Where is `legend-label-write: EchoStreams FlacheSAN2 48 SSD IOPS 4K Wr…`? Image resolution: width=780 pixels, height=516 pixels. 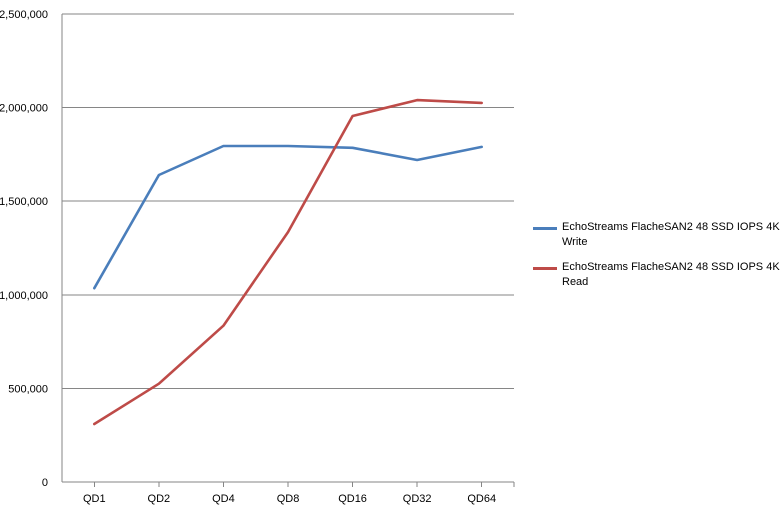 legend-label-write: EchoStreams FlacheSAN2 48 SSD IOPS 4K Wr… is located at coordinates (671, 234).